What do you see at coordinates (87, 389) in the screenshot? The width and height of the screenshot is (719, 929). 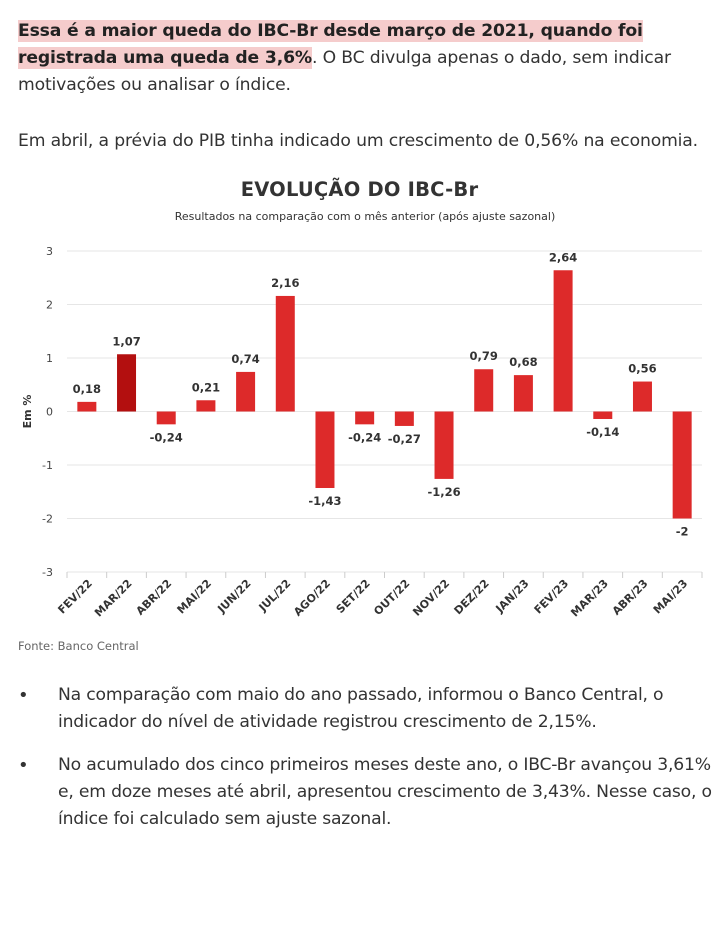 I see `data-label: 0,18` at bounding box center [87, 389].